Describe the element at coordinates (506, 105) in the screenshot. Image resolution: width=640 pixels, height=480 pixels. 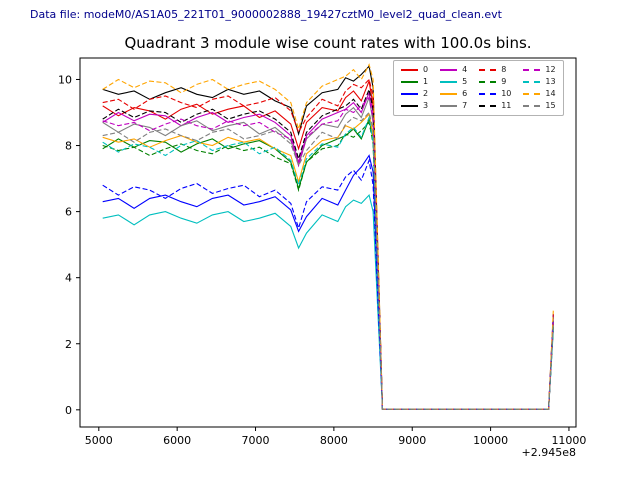
I see `legend-item-label: 11` at that location.